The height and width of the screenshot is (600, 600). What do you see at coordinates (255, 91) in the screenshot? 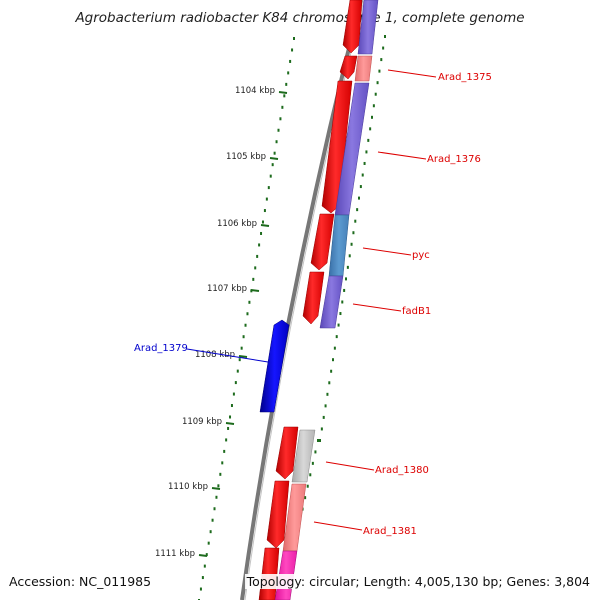
I see `position-tick-label: 1104 kbp` at bounding box center [255, 91].